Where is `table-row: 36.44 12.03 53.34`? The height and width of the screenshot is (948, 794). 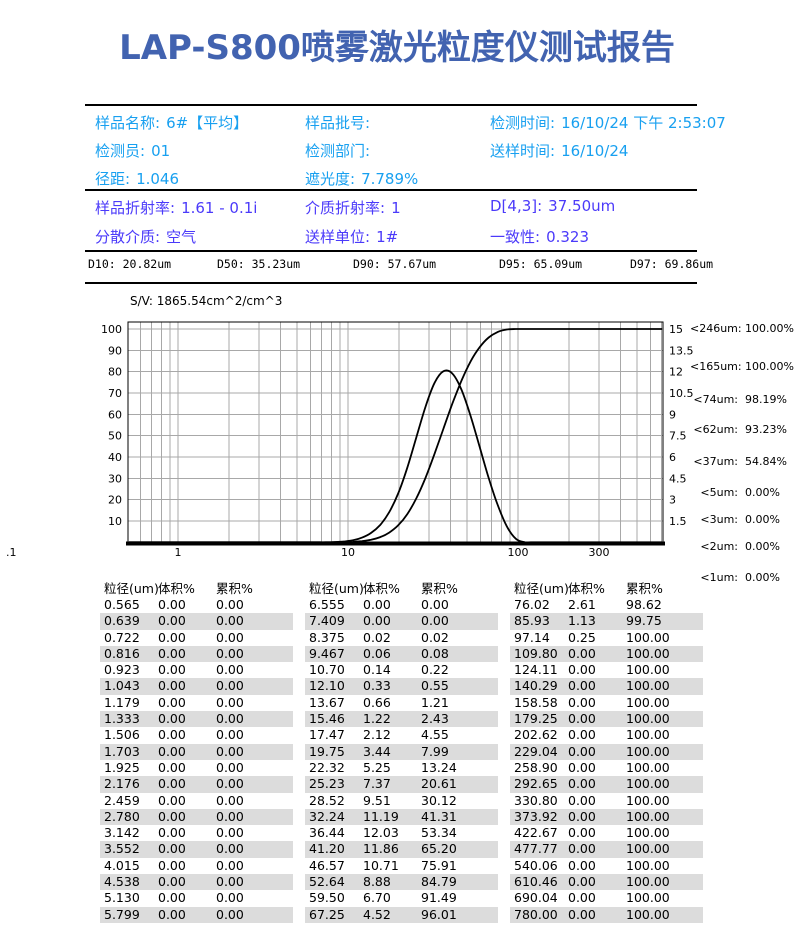 table-row: 36.44 12.03 53.34 is located at coordinates (401, 833).